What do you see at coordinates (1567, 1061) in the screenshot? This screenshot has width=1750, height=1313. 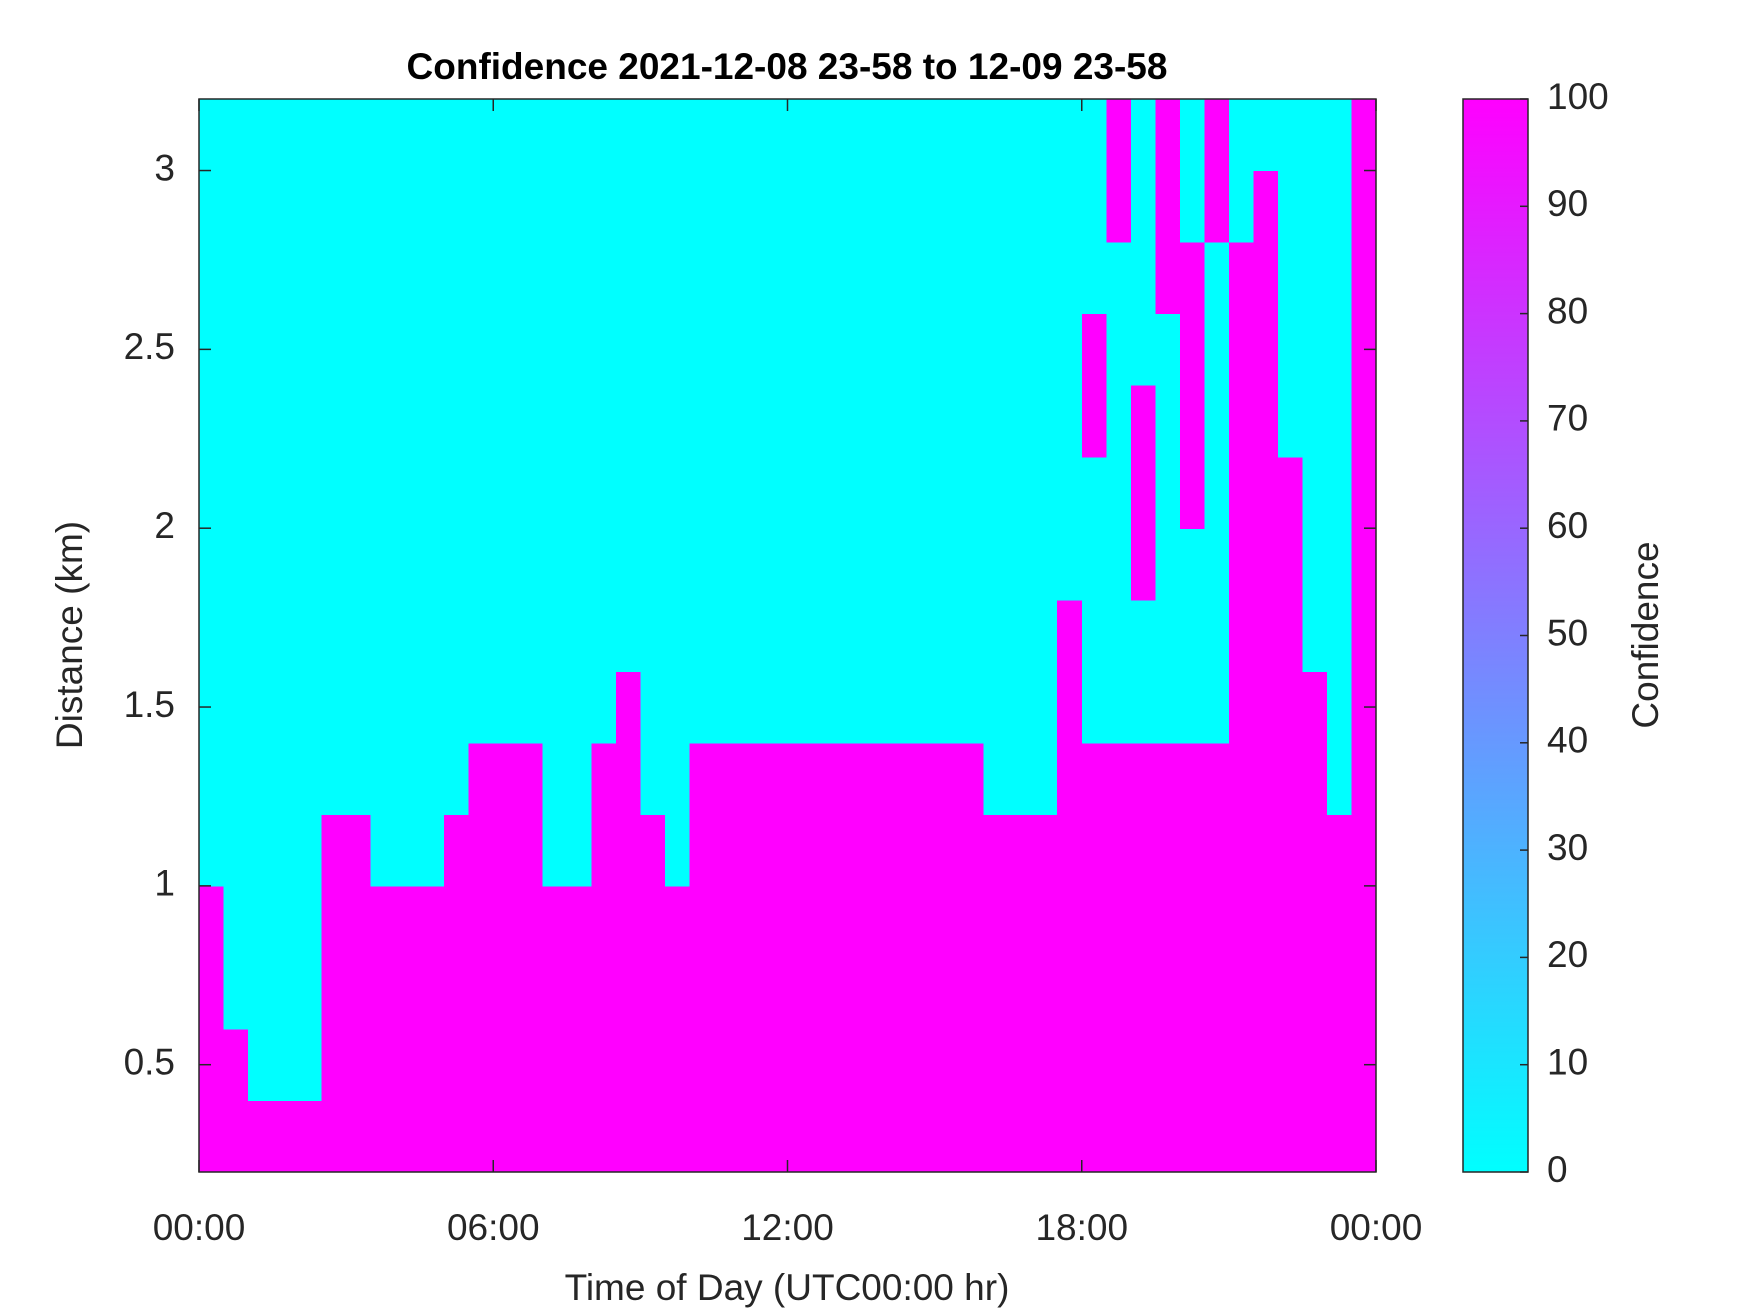 I see `colorbar-tick-label: 10` at bounding box center [1567, 1061].